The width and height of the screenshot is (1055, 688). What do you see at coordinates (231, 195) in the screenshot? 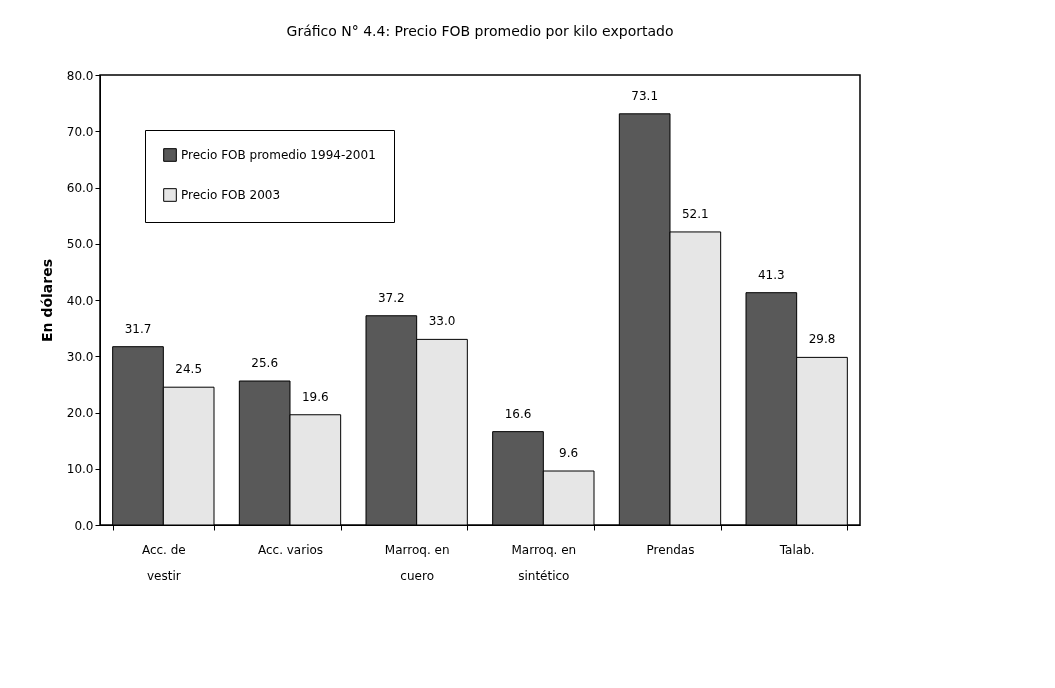
I see `legend-label: Precio FOB 2003` at bounding box center [231, 195].